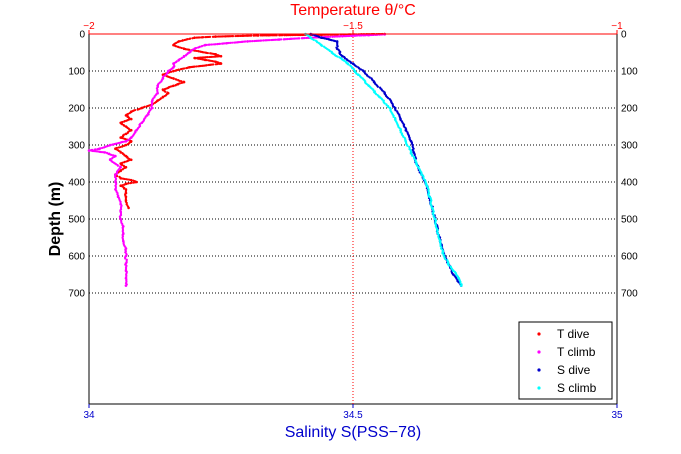  What do you see at coordinates (539, 370) in the screenshot?
I see `legend-marker` at bounding box center [539, 370].